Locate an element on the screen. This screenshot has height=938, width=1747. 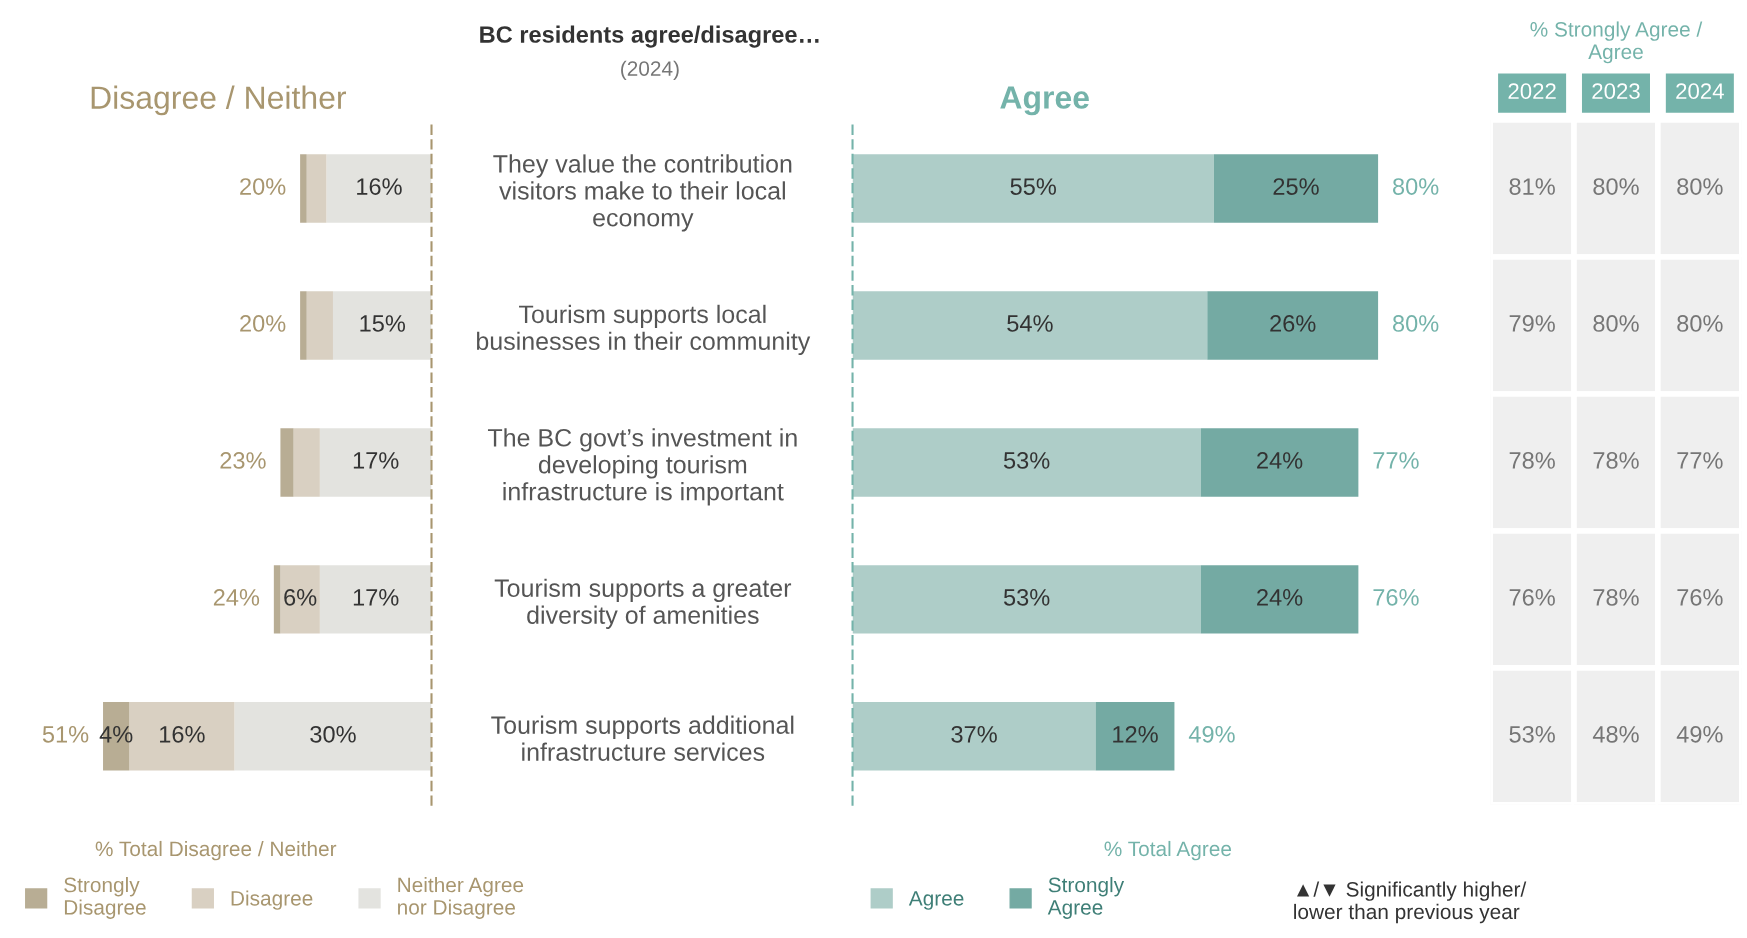
data-label: 55% is located at coordinates (1033, 186).